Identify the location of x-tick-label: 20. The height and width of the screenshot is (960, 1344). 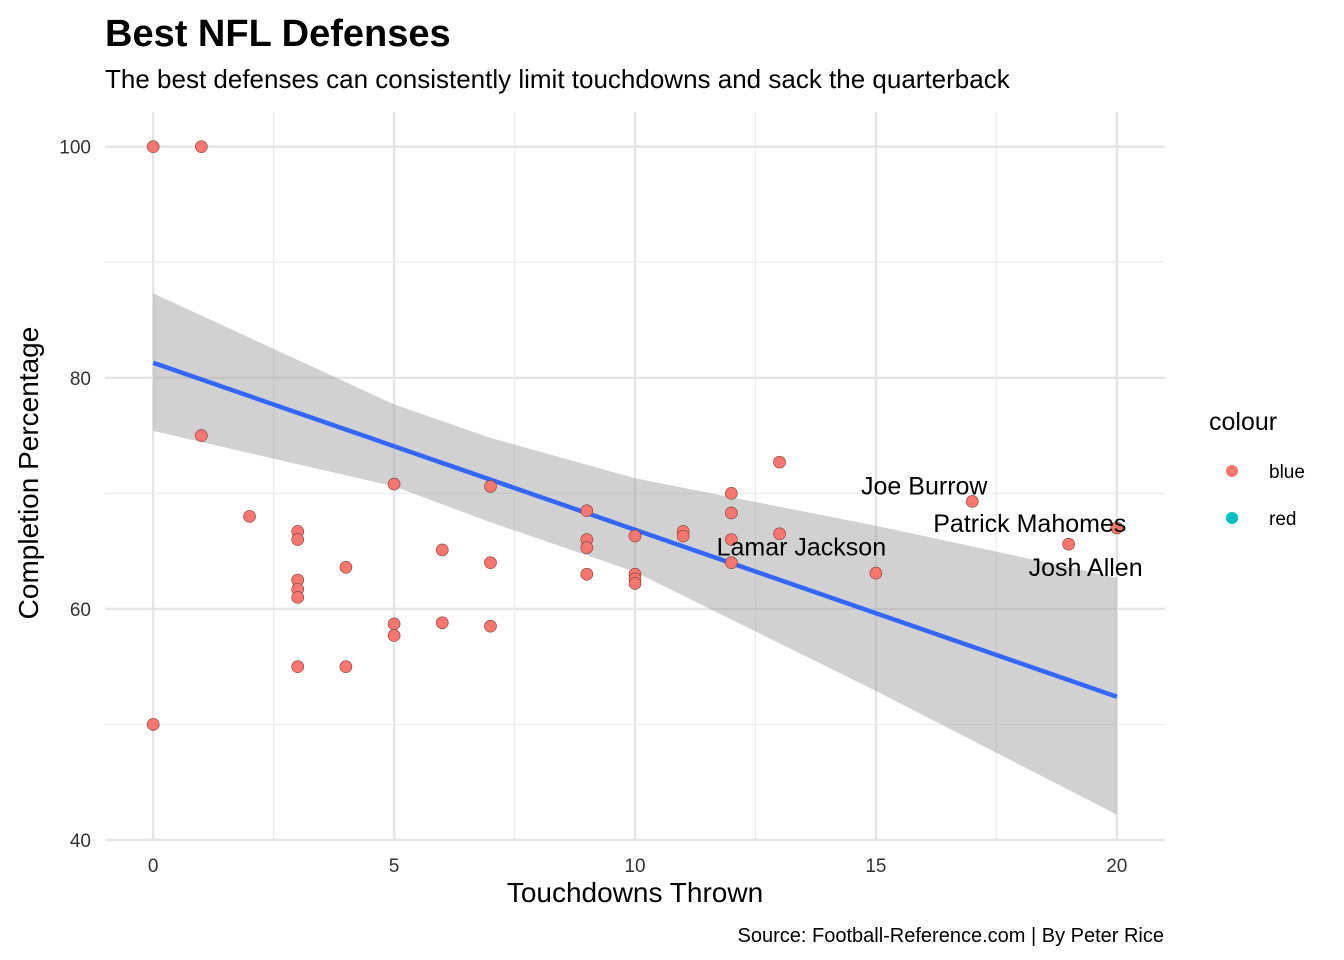
(1116, 866).